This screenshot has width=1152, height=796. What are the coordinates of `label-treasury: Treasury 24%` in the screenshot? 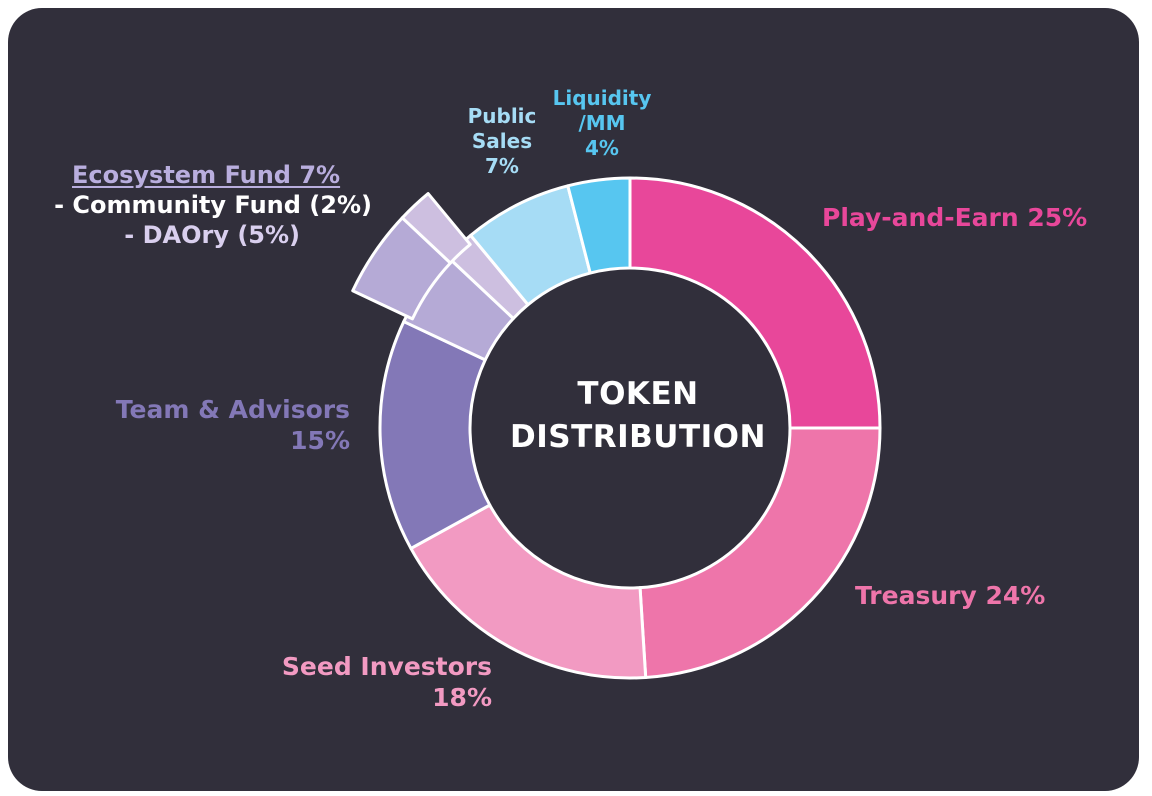 It's located at (950, 595).